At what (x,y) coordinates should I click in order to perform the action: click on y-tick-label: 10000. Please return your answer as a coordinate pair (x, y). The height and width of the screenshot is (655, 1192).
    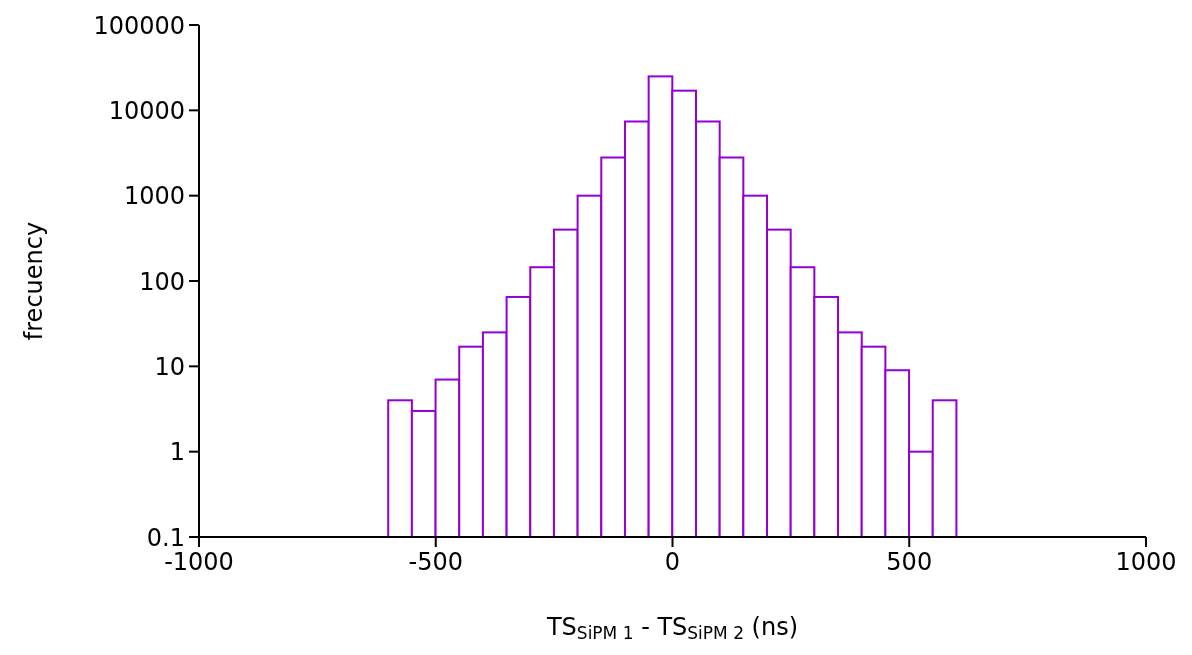
    Looking at the image, I should click on (146, 110).